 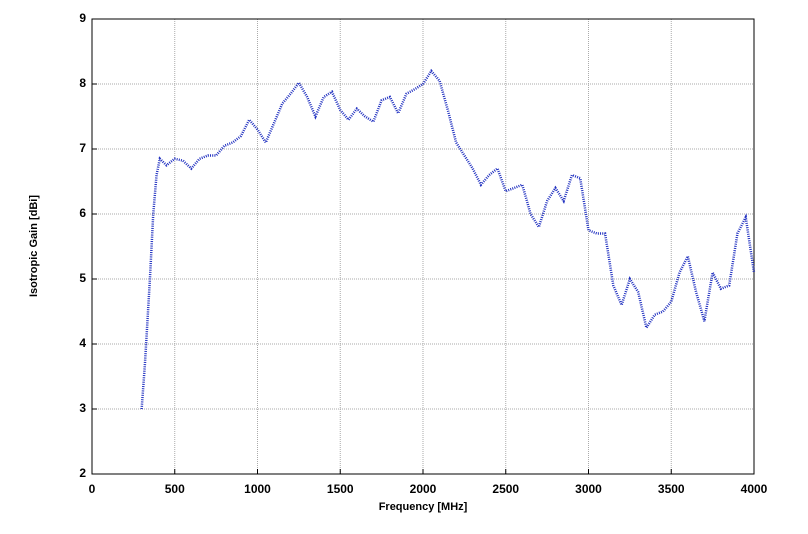 What do you see at coordinates (82, 18) in the screenshot?
I see `y-tick-label: 9` at bounding box center [82, 18].